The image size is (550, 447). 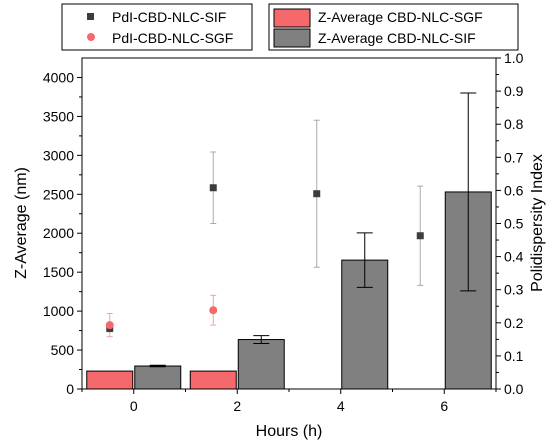 What do you see at coordinates (58, 155) in the screenshot?
I see `y-tick-label-6: 3000` at bounding box center [58, 155].